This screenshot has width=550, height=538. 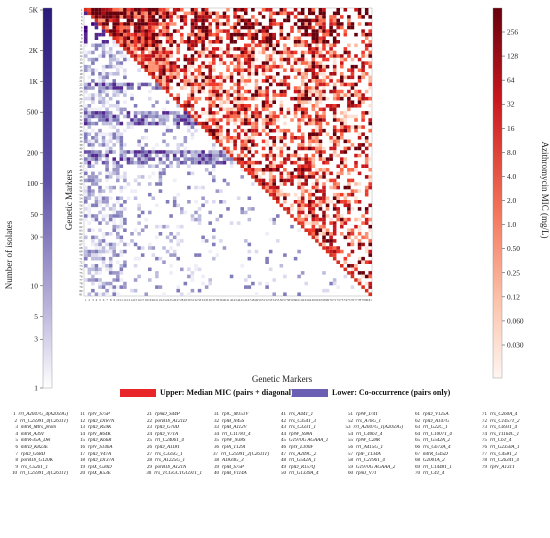 What do you see at coordinates (372, 461) in the screenshot?
I see `marker-row: 58 rrl_C2196T_4` at bounding box center [372, 461].